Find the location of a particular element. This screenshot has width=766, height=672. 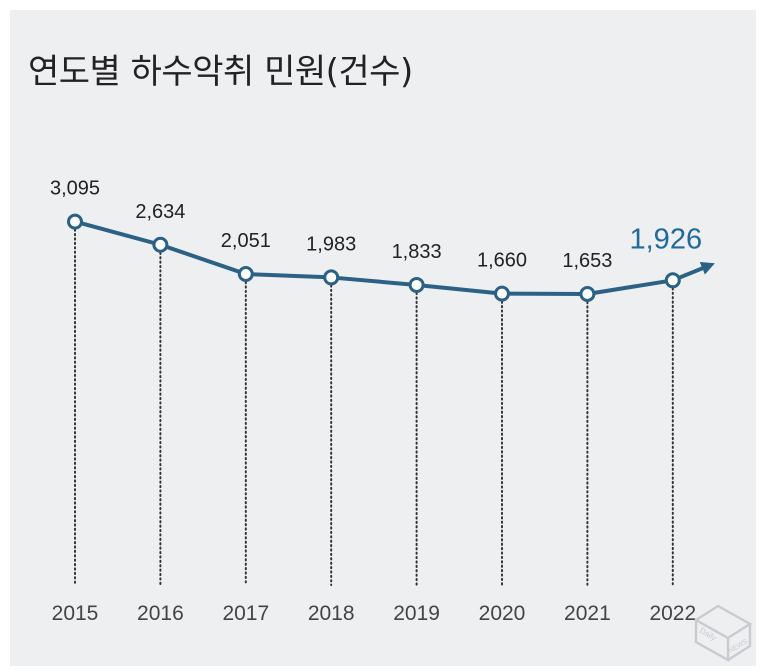

data-label-2022: 1,926 is located at coordinates (666, 239).